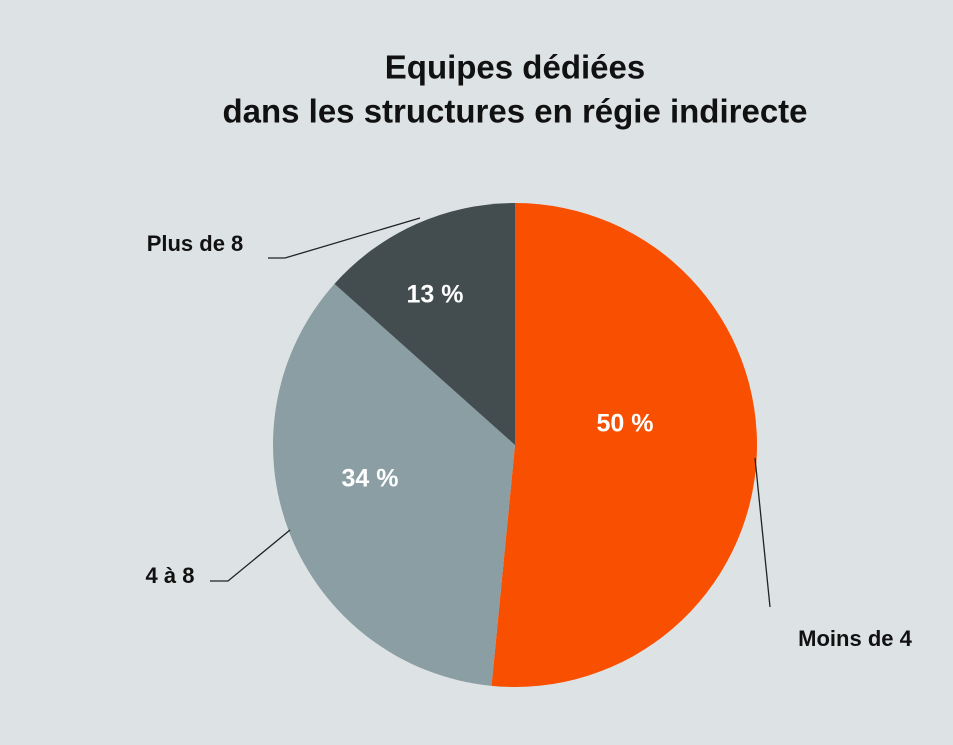  Describe the element at coordinates (625, 424) in the screenshot. I see `value-label: 50 %` at that location.